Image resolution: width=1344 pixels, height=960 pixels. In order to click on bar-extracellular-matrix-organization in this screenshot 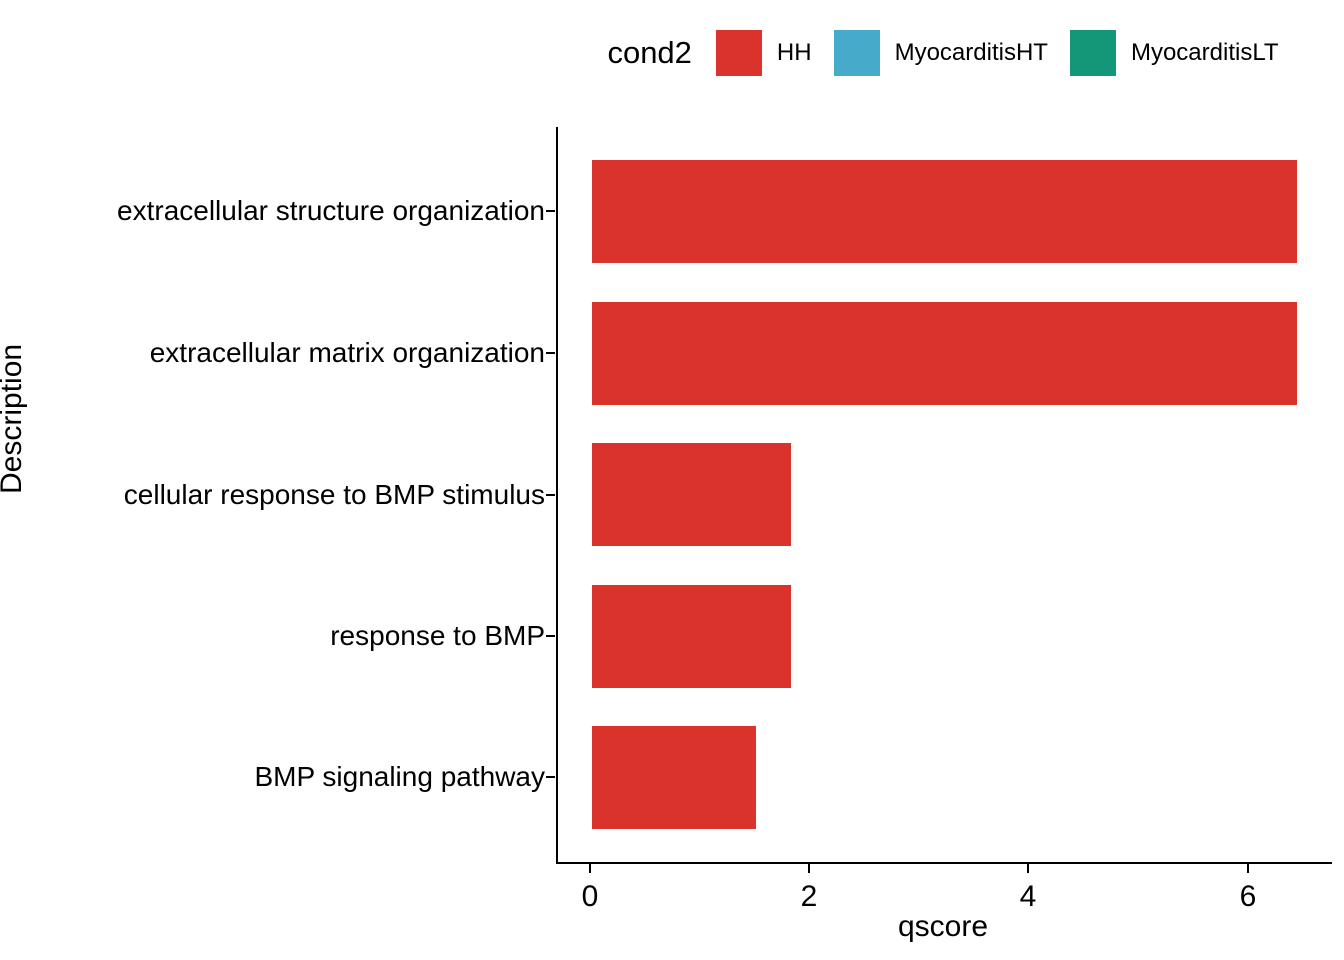, I will do `click(944, 353)`.